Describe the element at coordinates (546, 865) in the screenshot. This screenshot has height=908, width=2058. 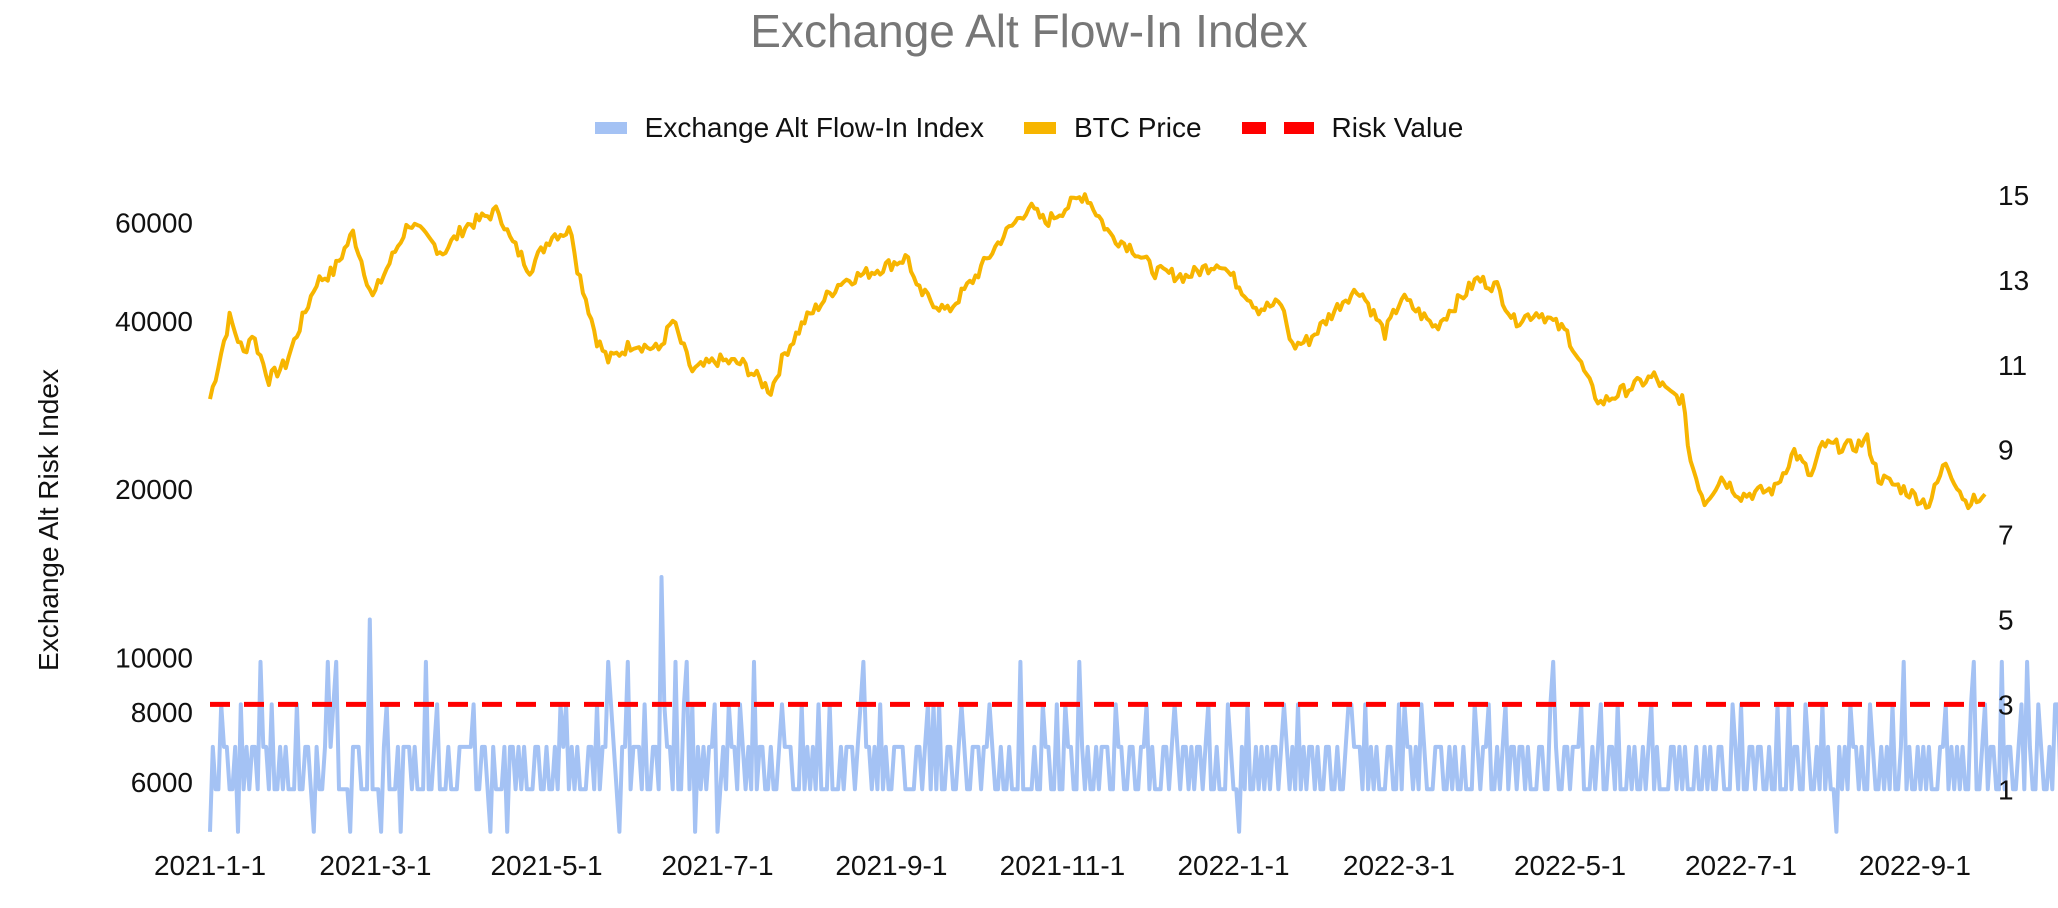
I see `x-tick-label: 2021-5-1` at that location.